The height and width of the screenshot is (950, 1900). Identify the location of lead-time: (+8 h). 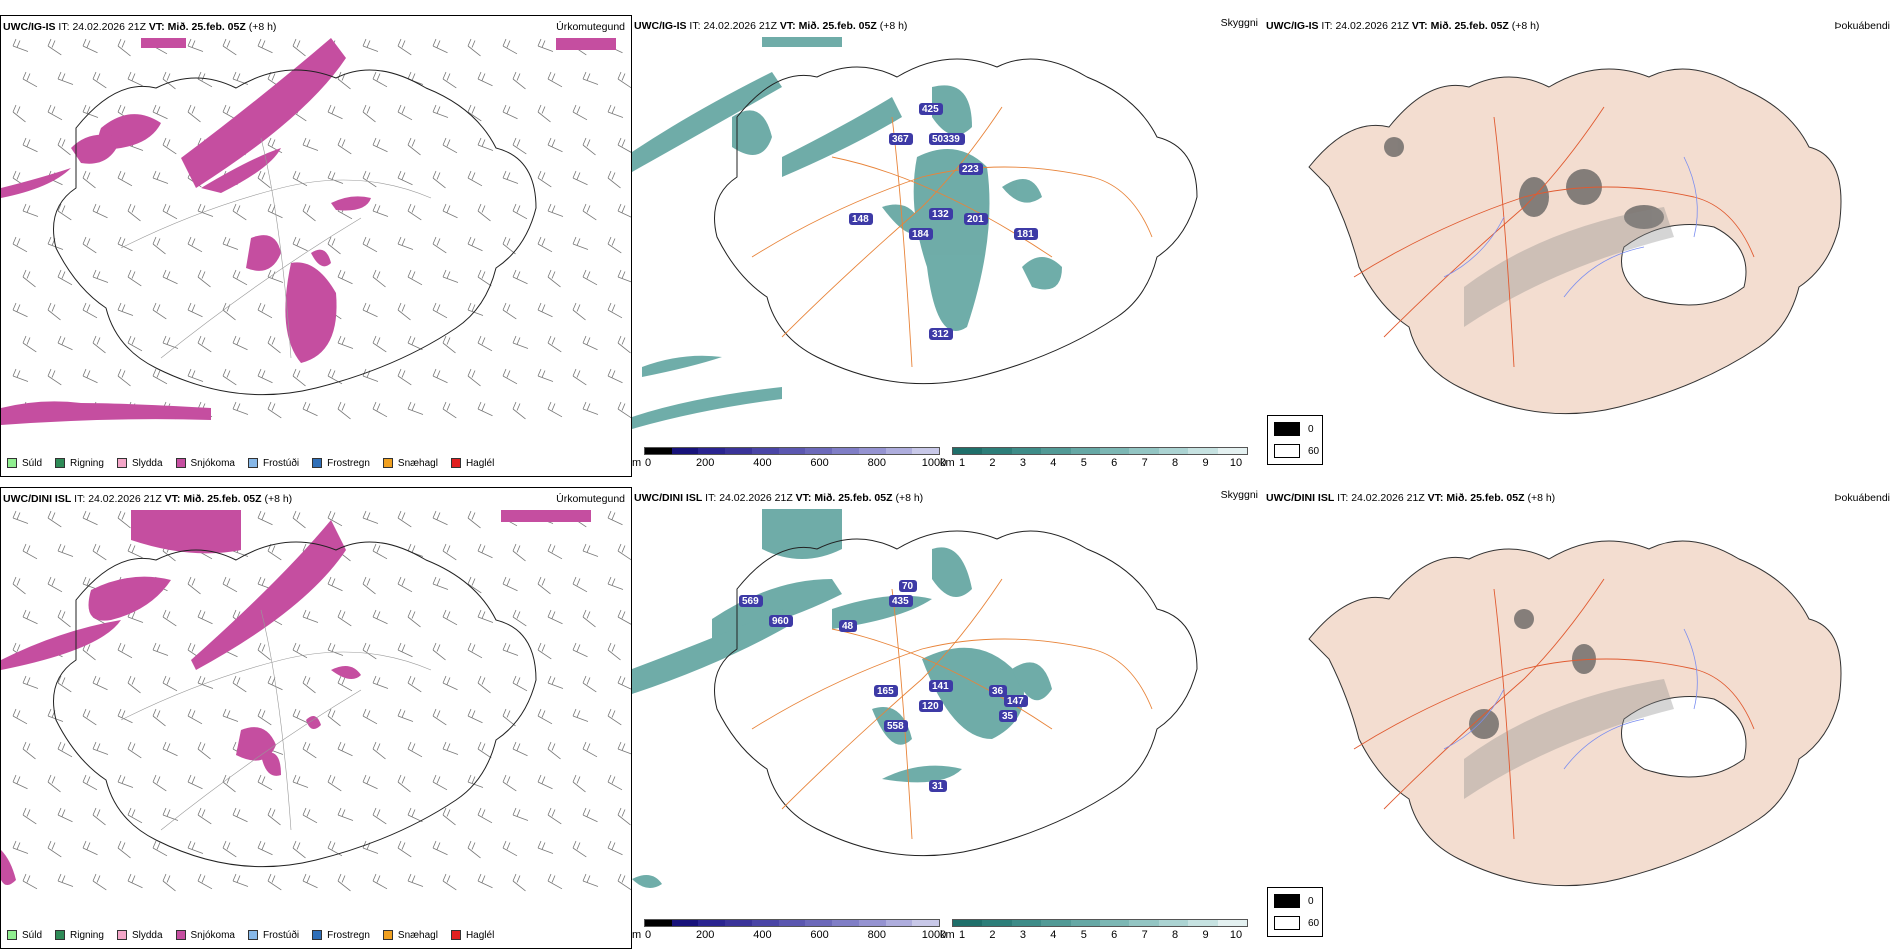
(893, 26).